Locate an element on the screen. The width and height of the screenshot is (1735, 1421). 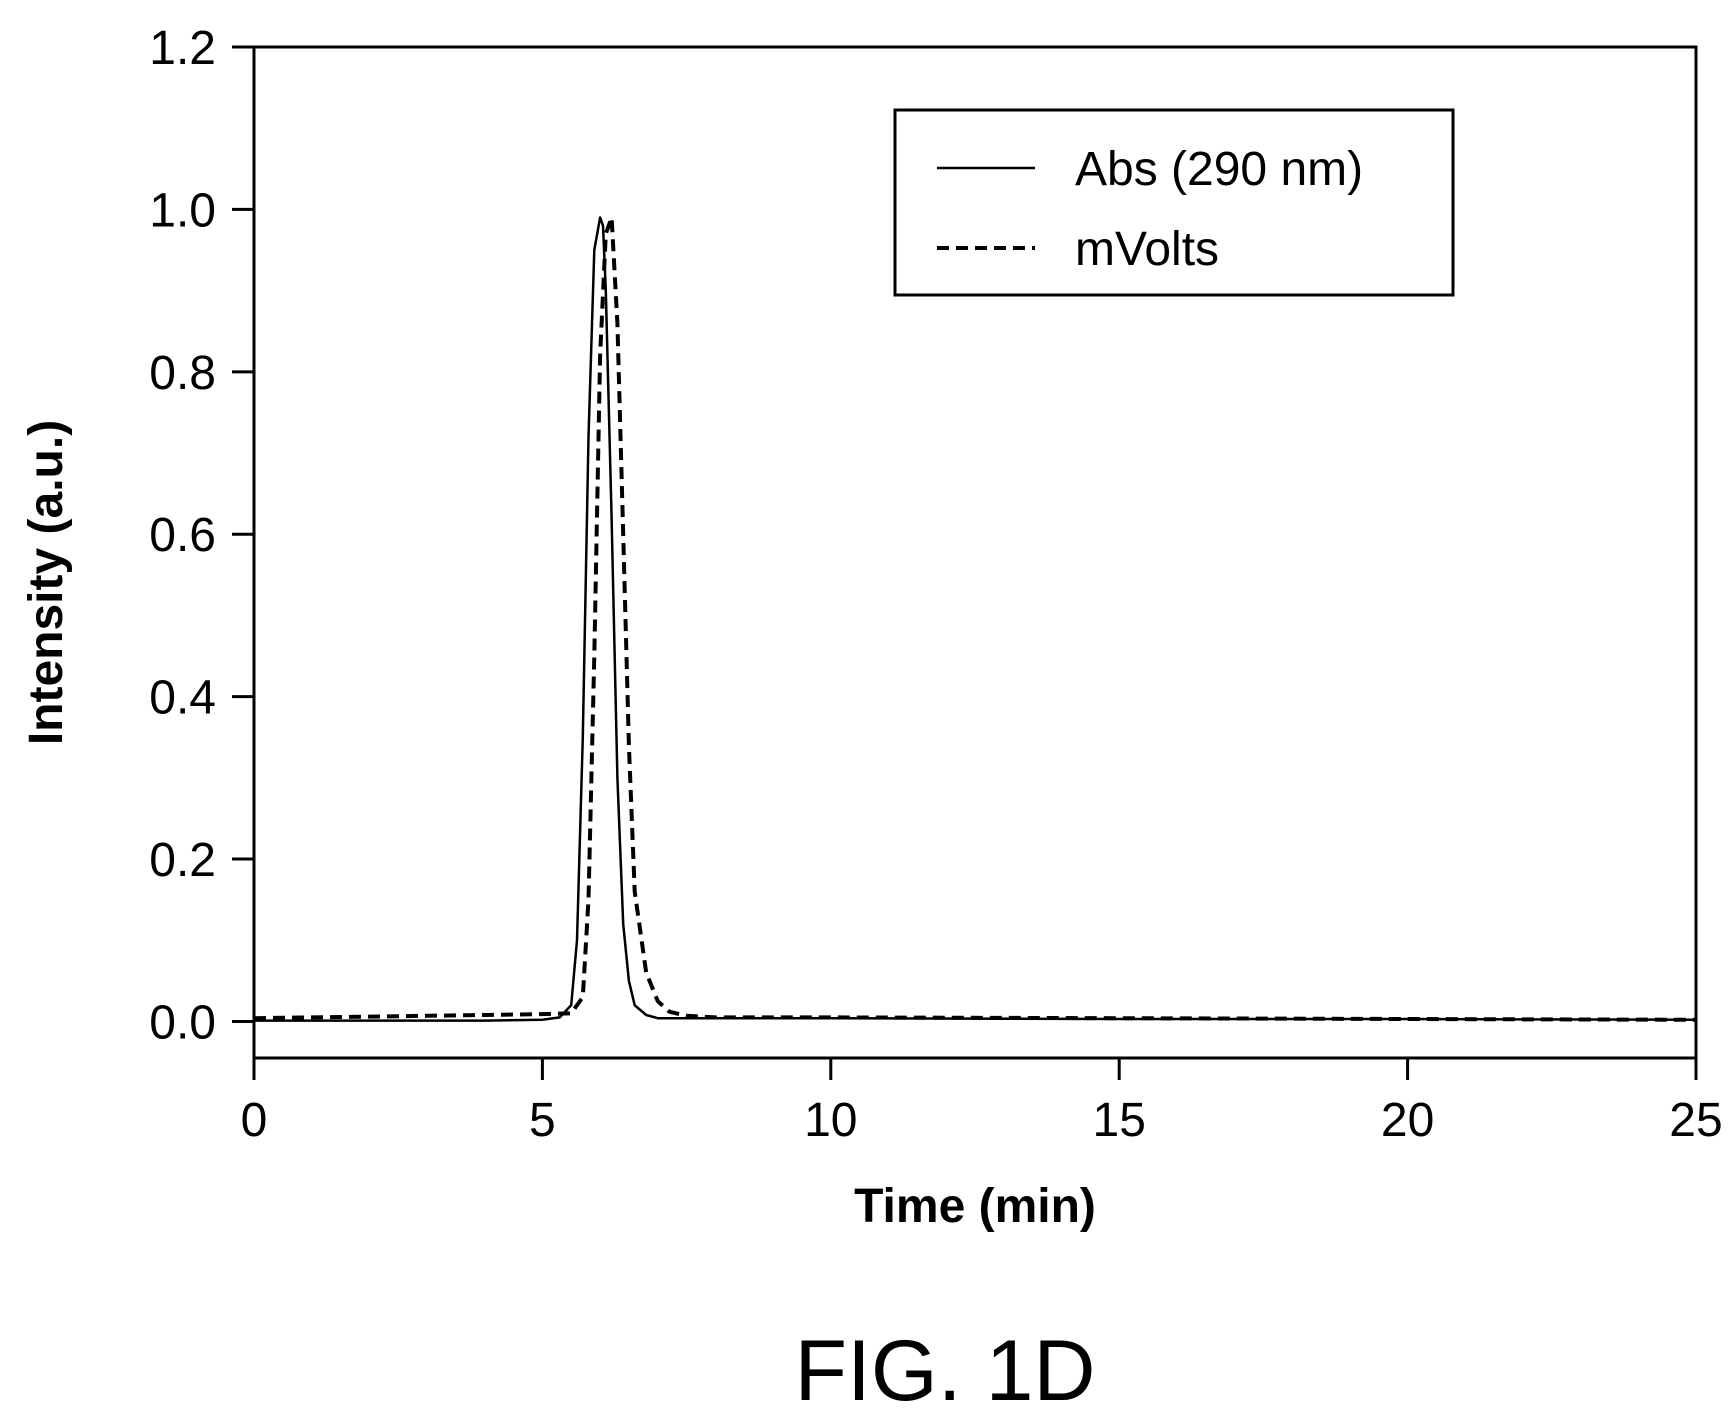
legend: Abs (290 nm) mVolts is located at coordinates (1174, 202).